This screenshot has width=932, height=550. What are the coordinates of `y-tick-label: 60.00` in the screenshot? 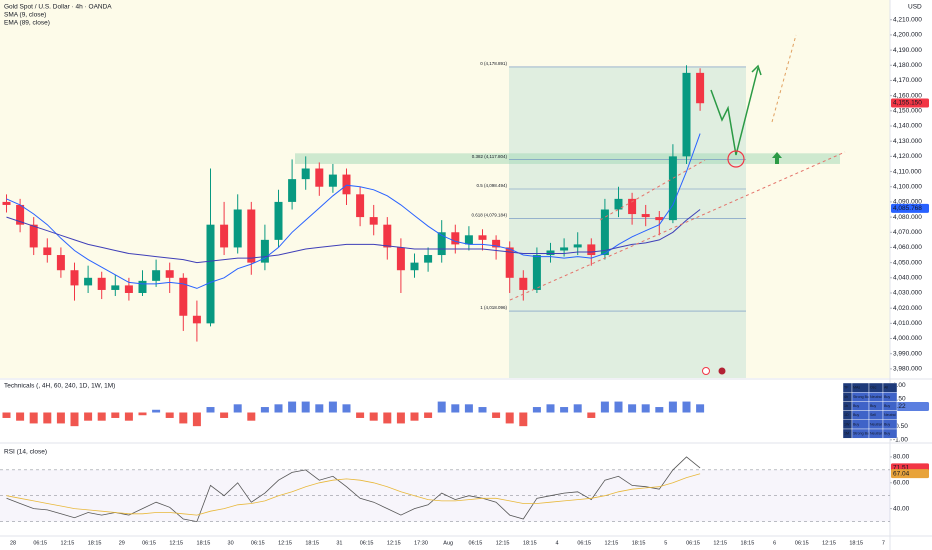 It's located at (901, 482).